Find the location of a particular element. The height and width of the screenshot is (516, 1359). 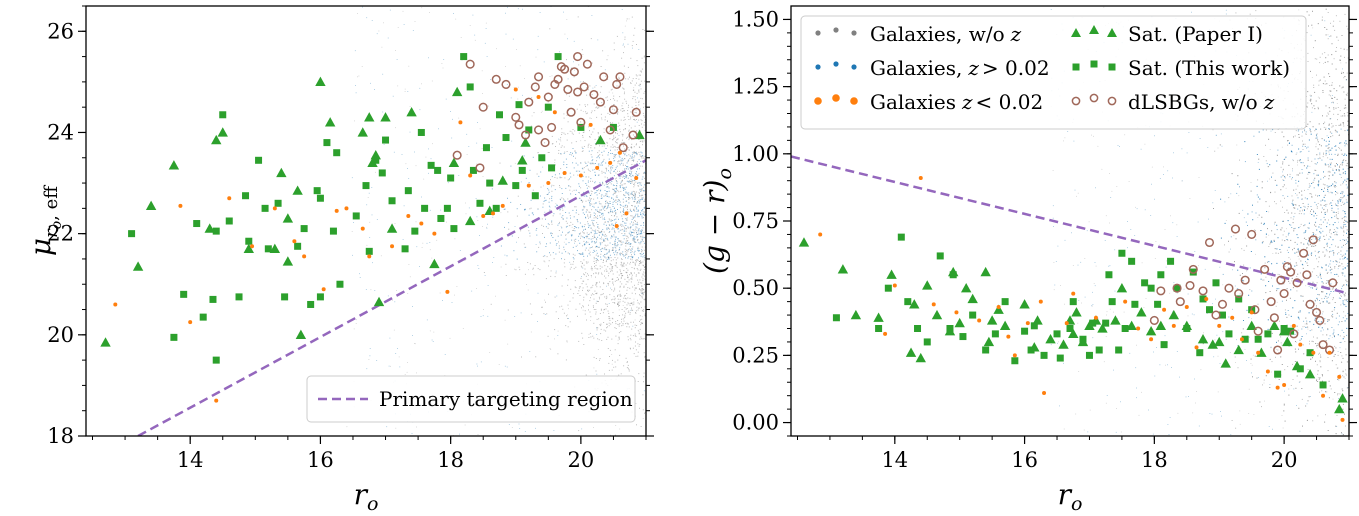

left-xtick-label-2: 18 is located at coordinates (450, 460).